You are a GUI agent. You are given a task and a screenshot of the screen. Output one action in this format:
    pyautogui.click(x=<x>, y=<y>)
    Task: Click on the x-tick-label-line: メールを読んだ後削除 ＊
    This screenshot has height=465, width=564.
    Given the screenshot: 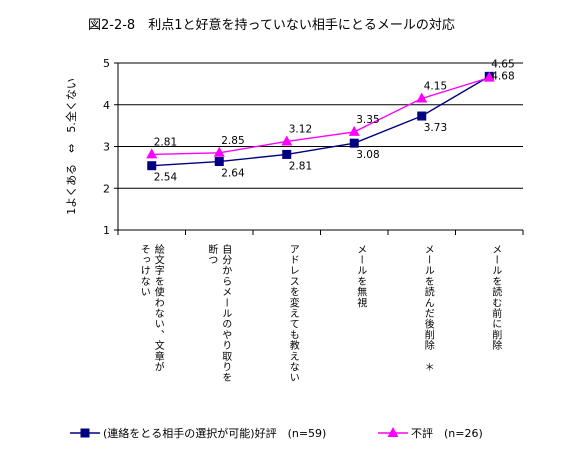 What is the action you would take?
    pyautogui.click(x=428, y=308)
    